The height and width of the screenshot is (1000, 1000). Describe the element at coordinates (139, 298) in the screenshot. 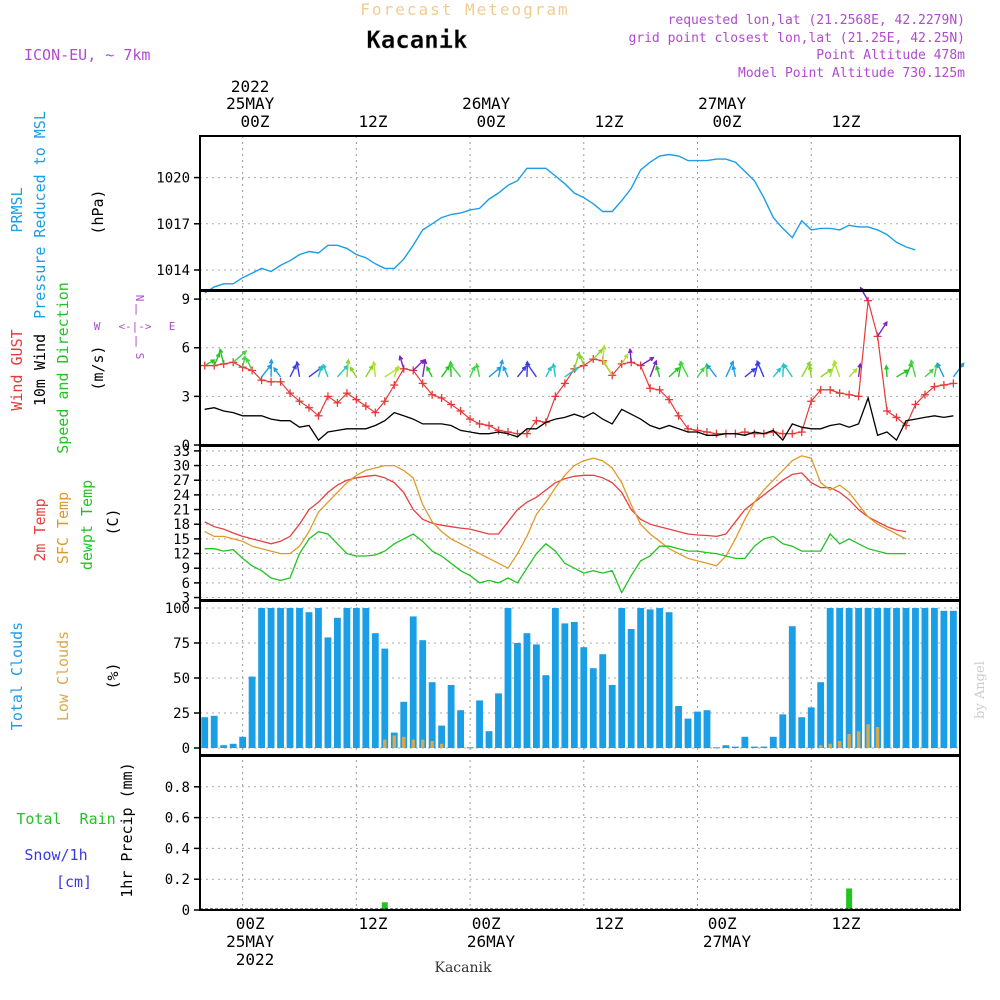

I see `compass-north: N` at that location.